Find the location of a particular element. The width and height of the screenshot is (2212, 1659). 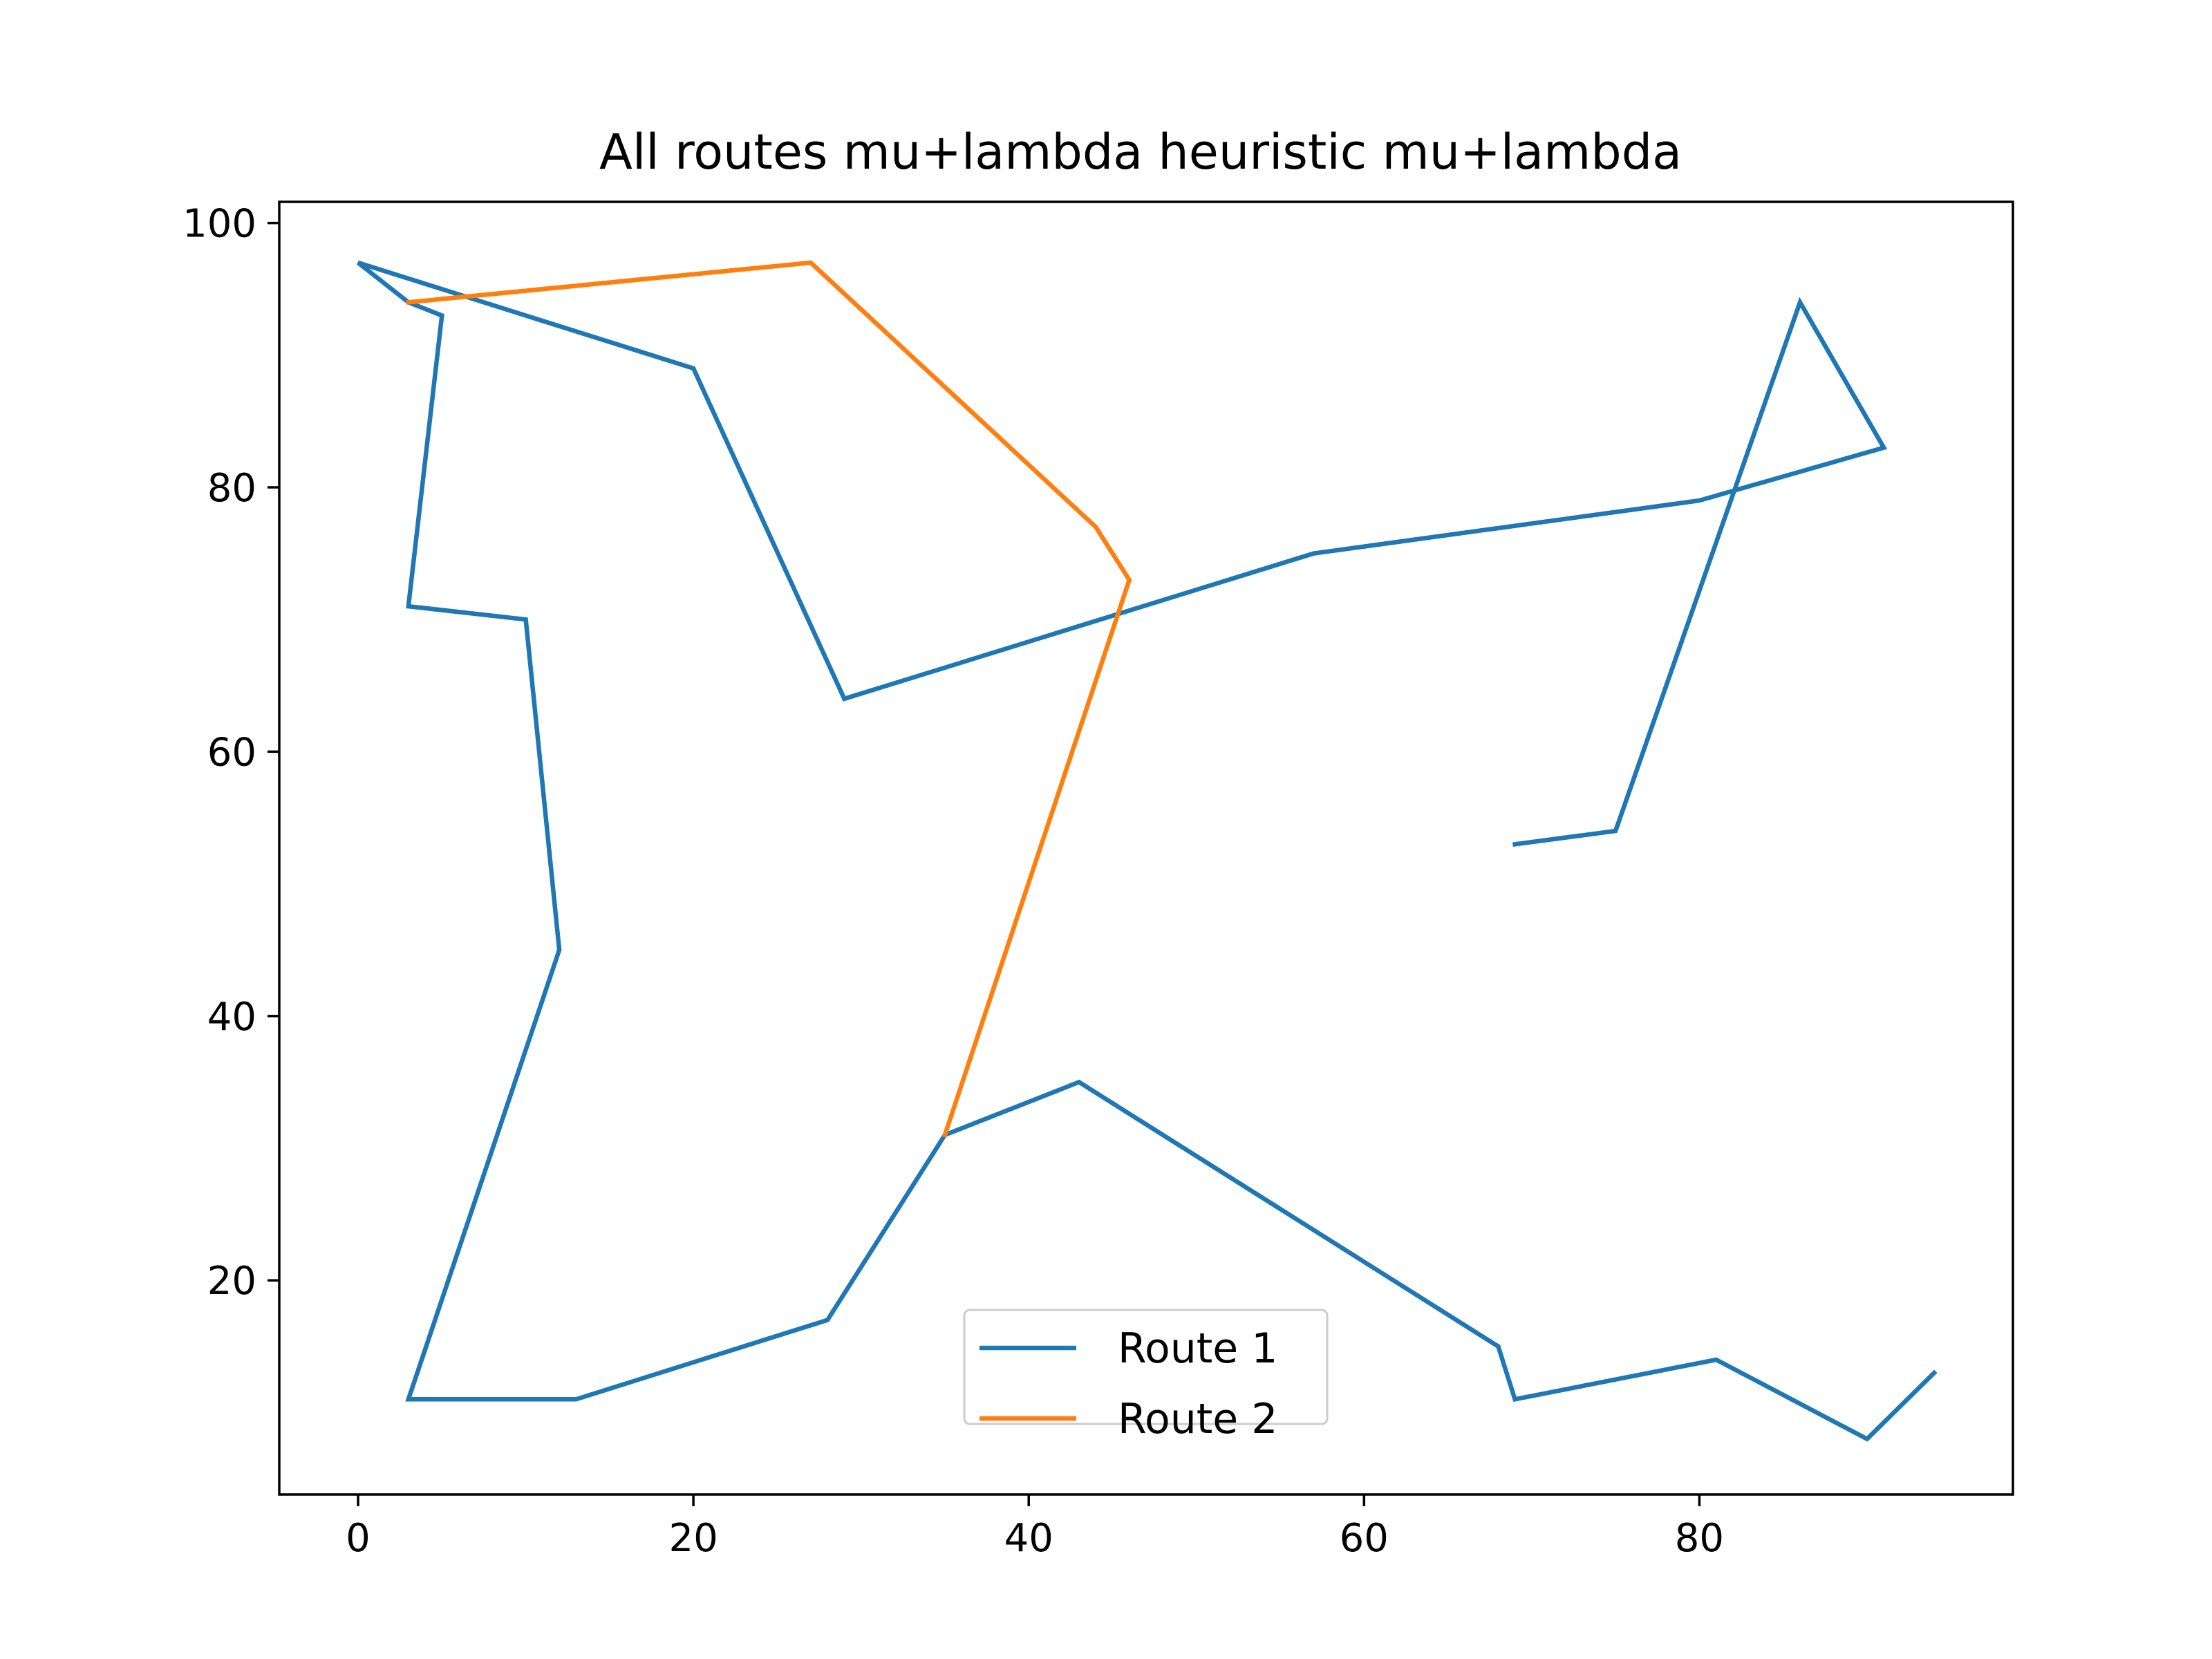

legend-box is located at coordinates (1146, 1367).